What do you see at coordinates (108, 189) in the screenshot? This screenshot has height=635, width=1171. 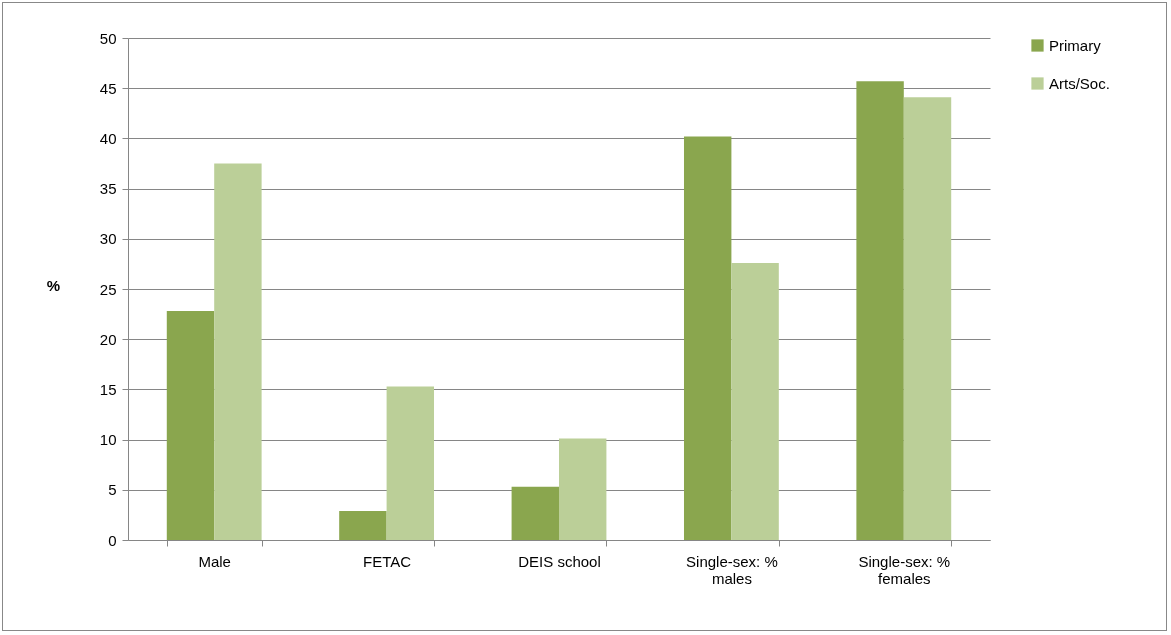 I see `y-tick-label: 35` at bounding box center [108, 189].